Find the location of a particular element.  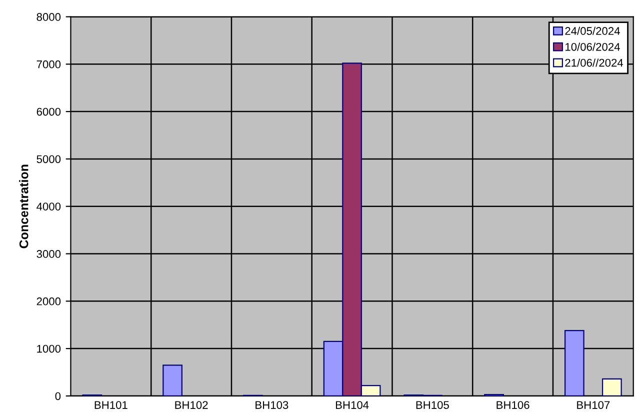

x-tick-label: BH104 is located at coordinates (352, 405).